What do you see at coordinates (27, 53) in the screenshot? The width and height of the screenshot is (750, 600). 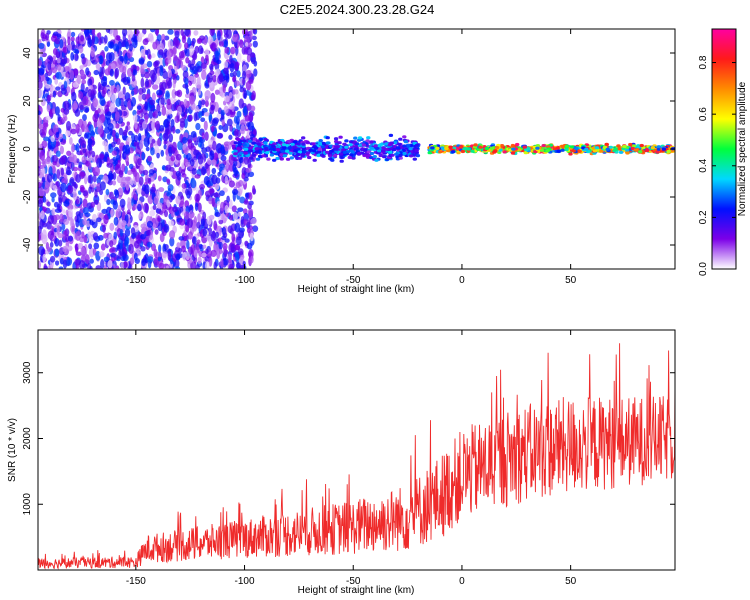 I see `top-ytick-label-4: 40` at bounding box center [27, 53].